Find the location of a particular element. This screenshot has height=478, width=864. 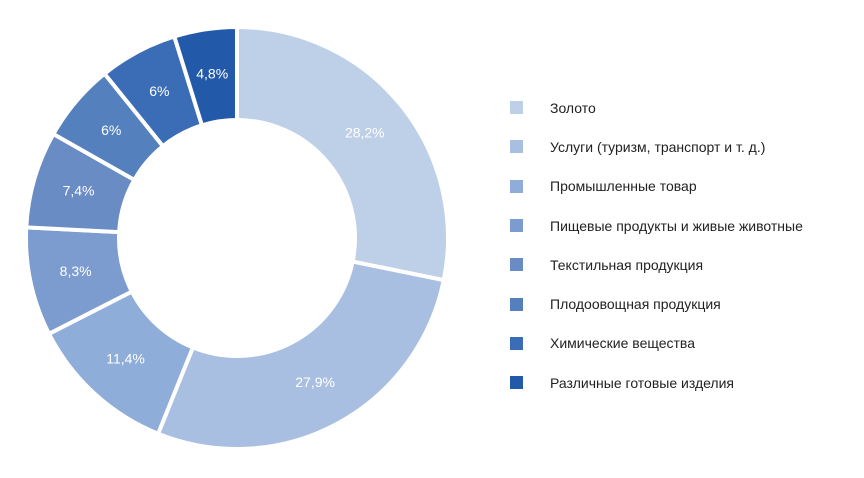

legend-label: Пищевые продукты и живые животные is located at coordinates (676, 225).